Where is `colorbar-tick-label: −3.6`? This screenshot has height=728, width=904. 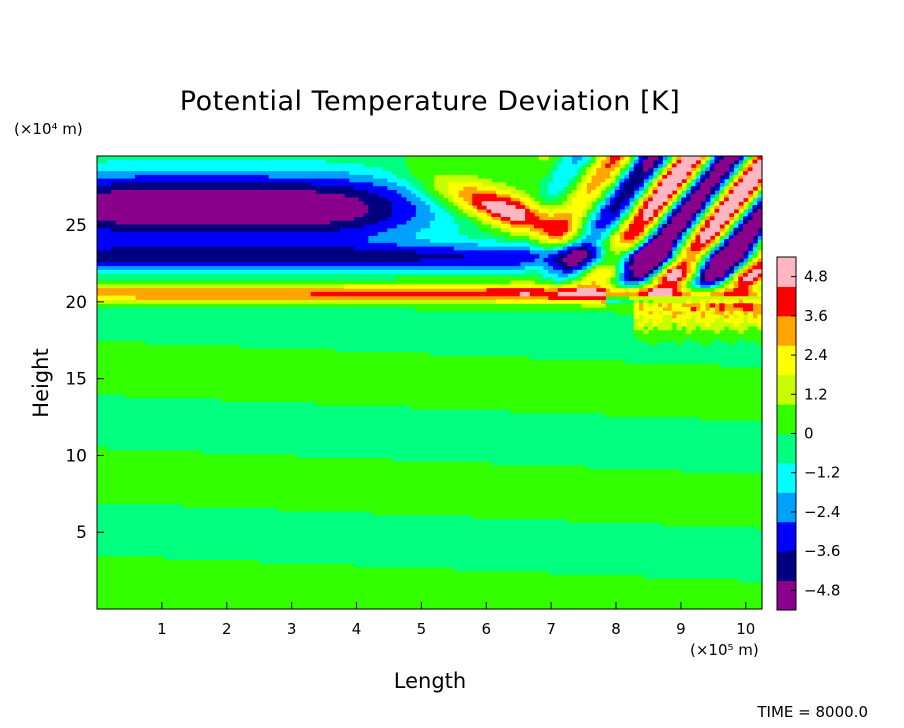
colorbar-tick-label: −3.6 is located at coordinates (822, 551).